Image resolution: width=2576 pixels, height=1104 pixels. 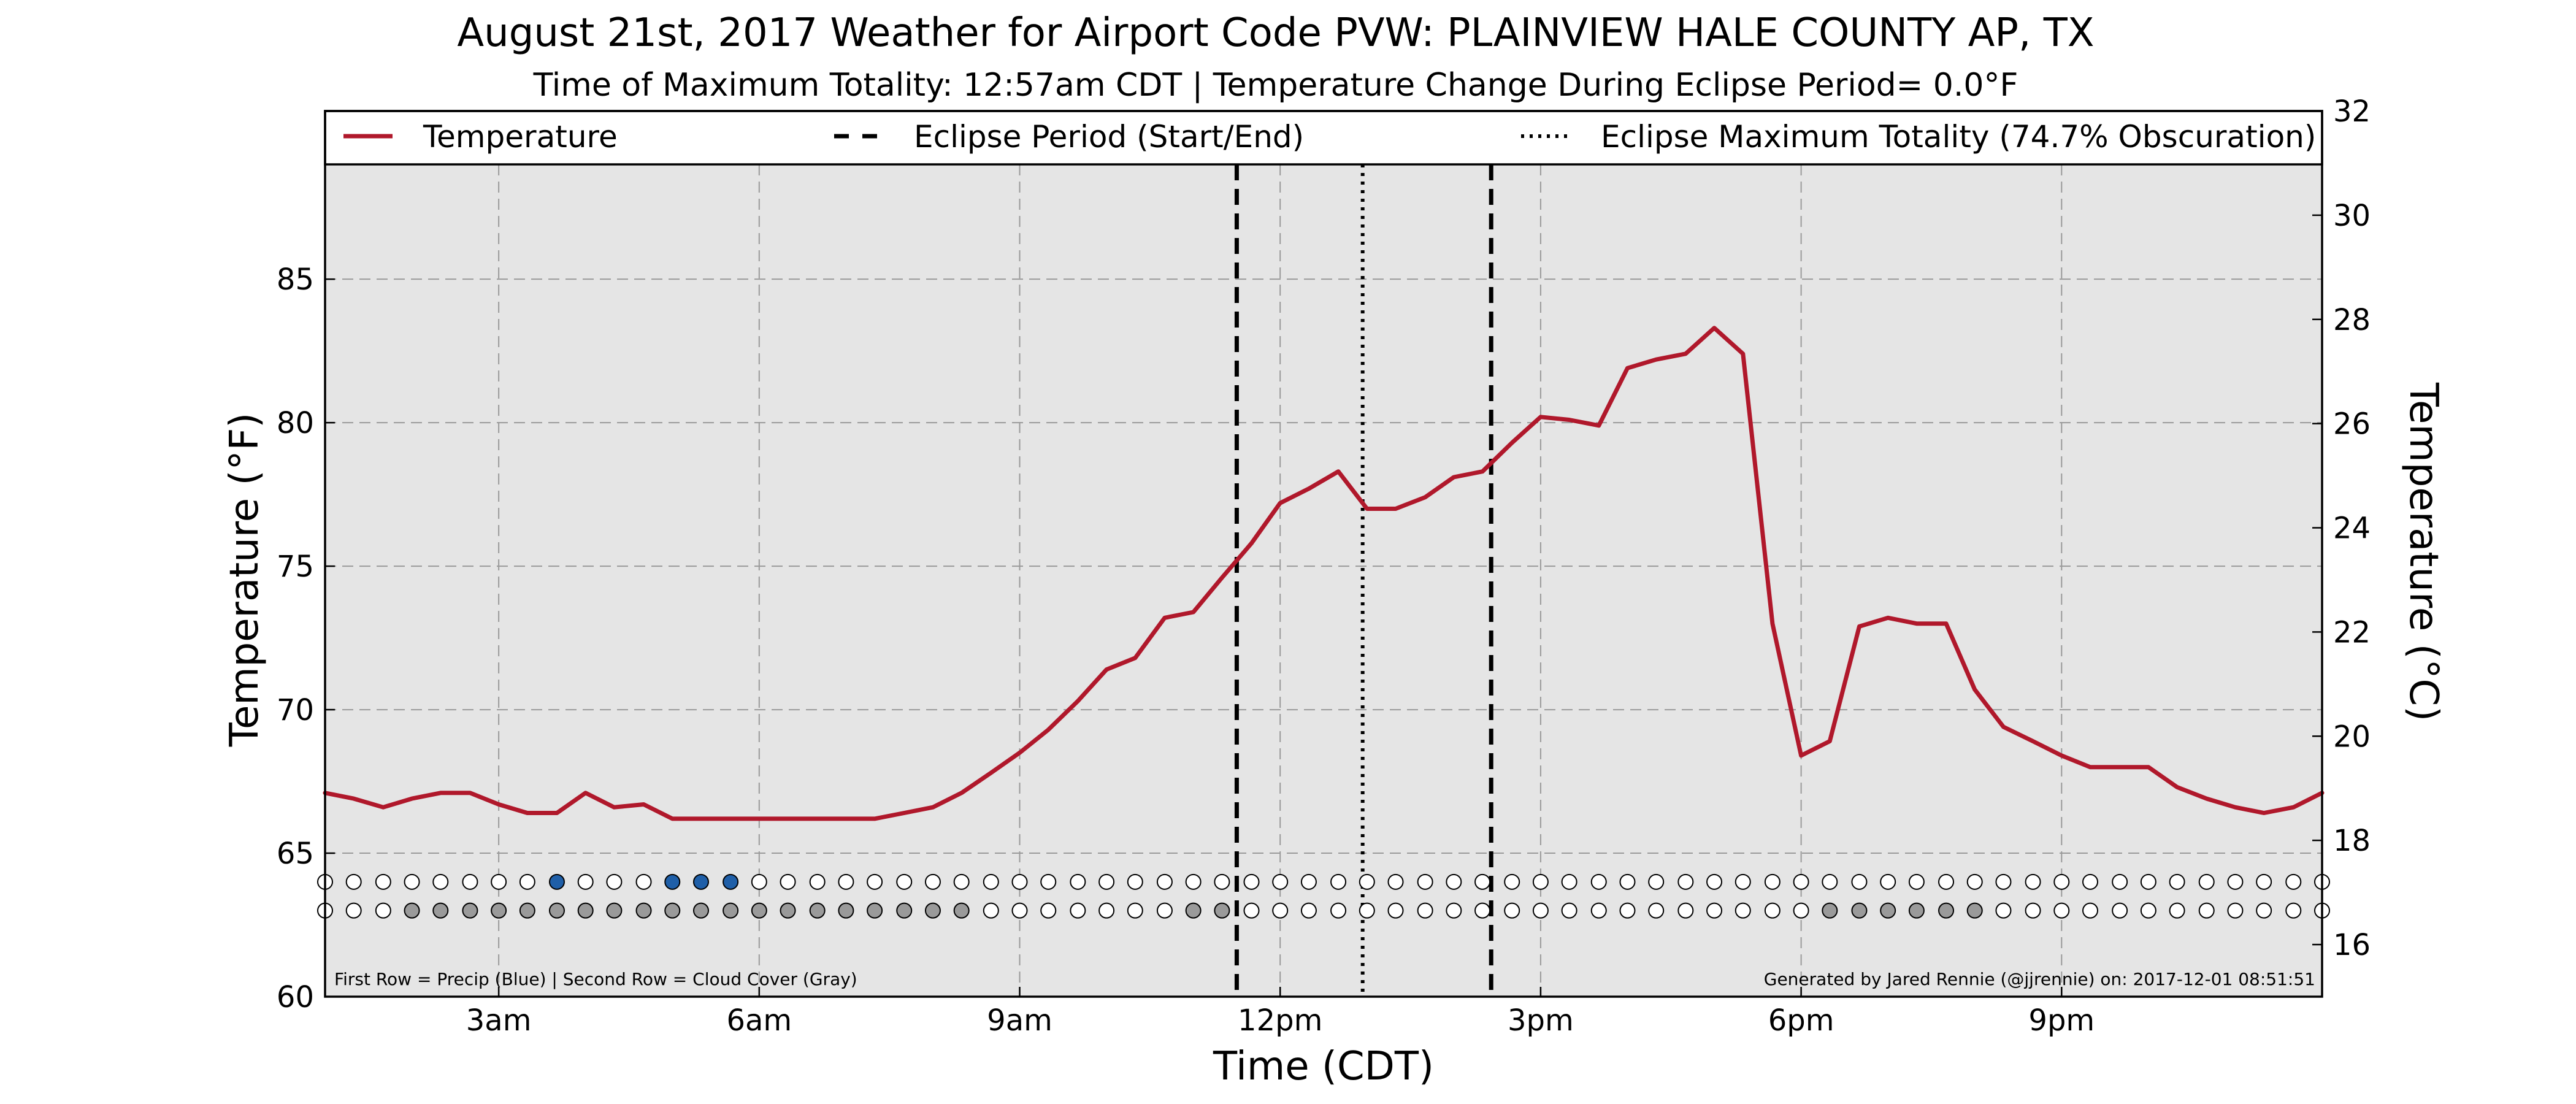 I want to click on y-tick-label: 80, so click(x=295, y=423).